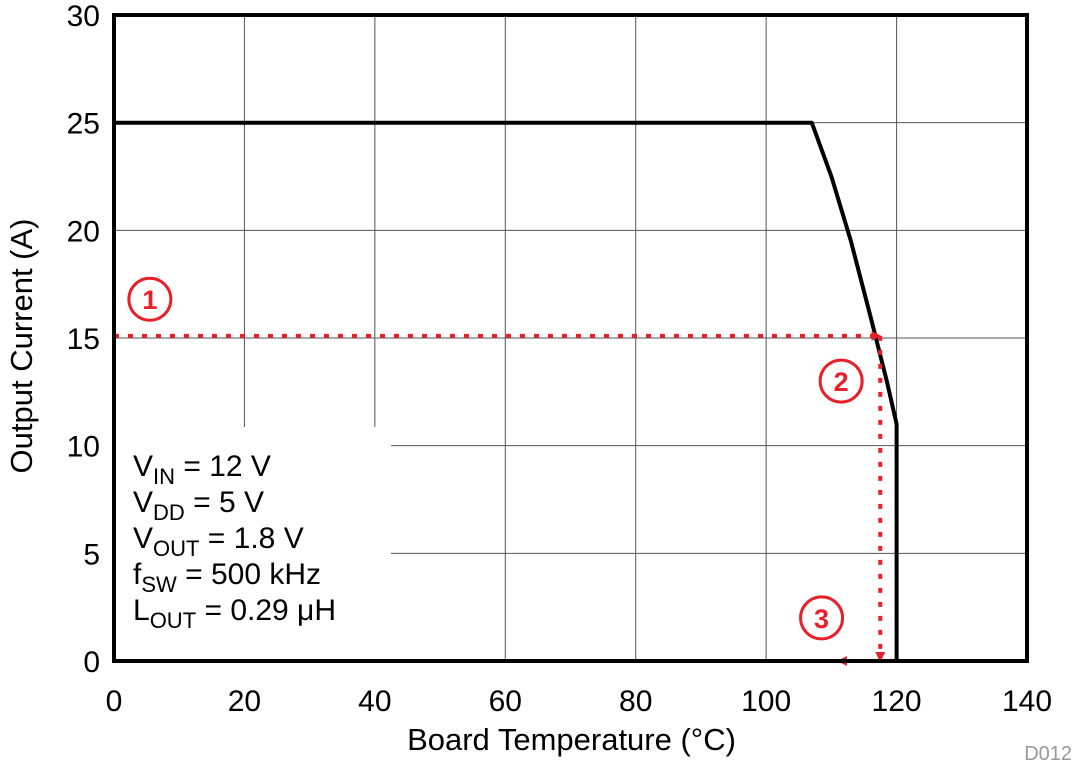  Describe the element at coordinates (83, 16) in the screenshot. I see `y-tick-label: 30` at that location.